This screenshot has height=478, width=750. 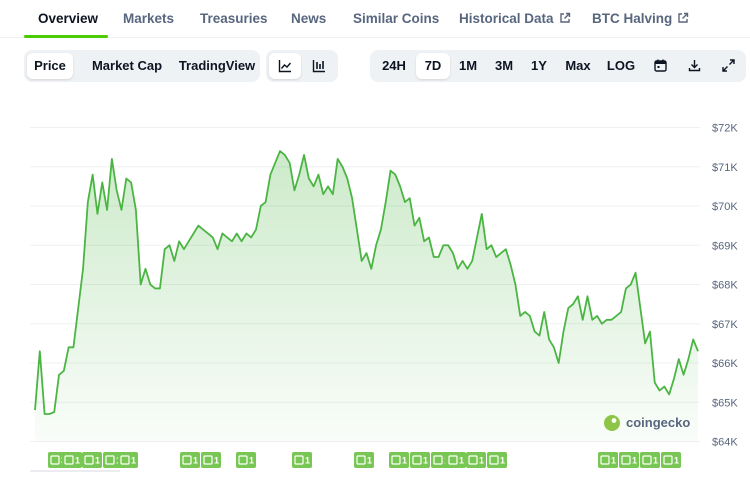 What do you see at coordinates (515, 18) in the screenshot?
I see `tab-historical-data: Historical Data` at bounding box center [515, 18].